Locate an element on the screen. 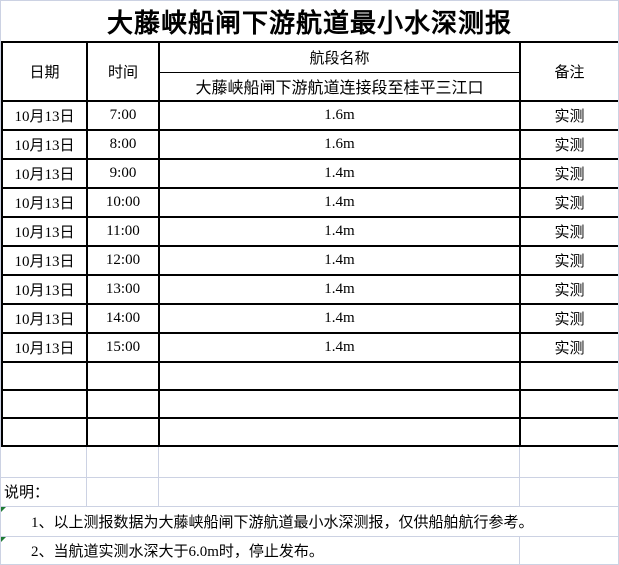  table-row: 10月13日 9:00 1.4m 实测 is located at coordinates (309, 173).